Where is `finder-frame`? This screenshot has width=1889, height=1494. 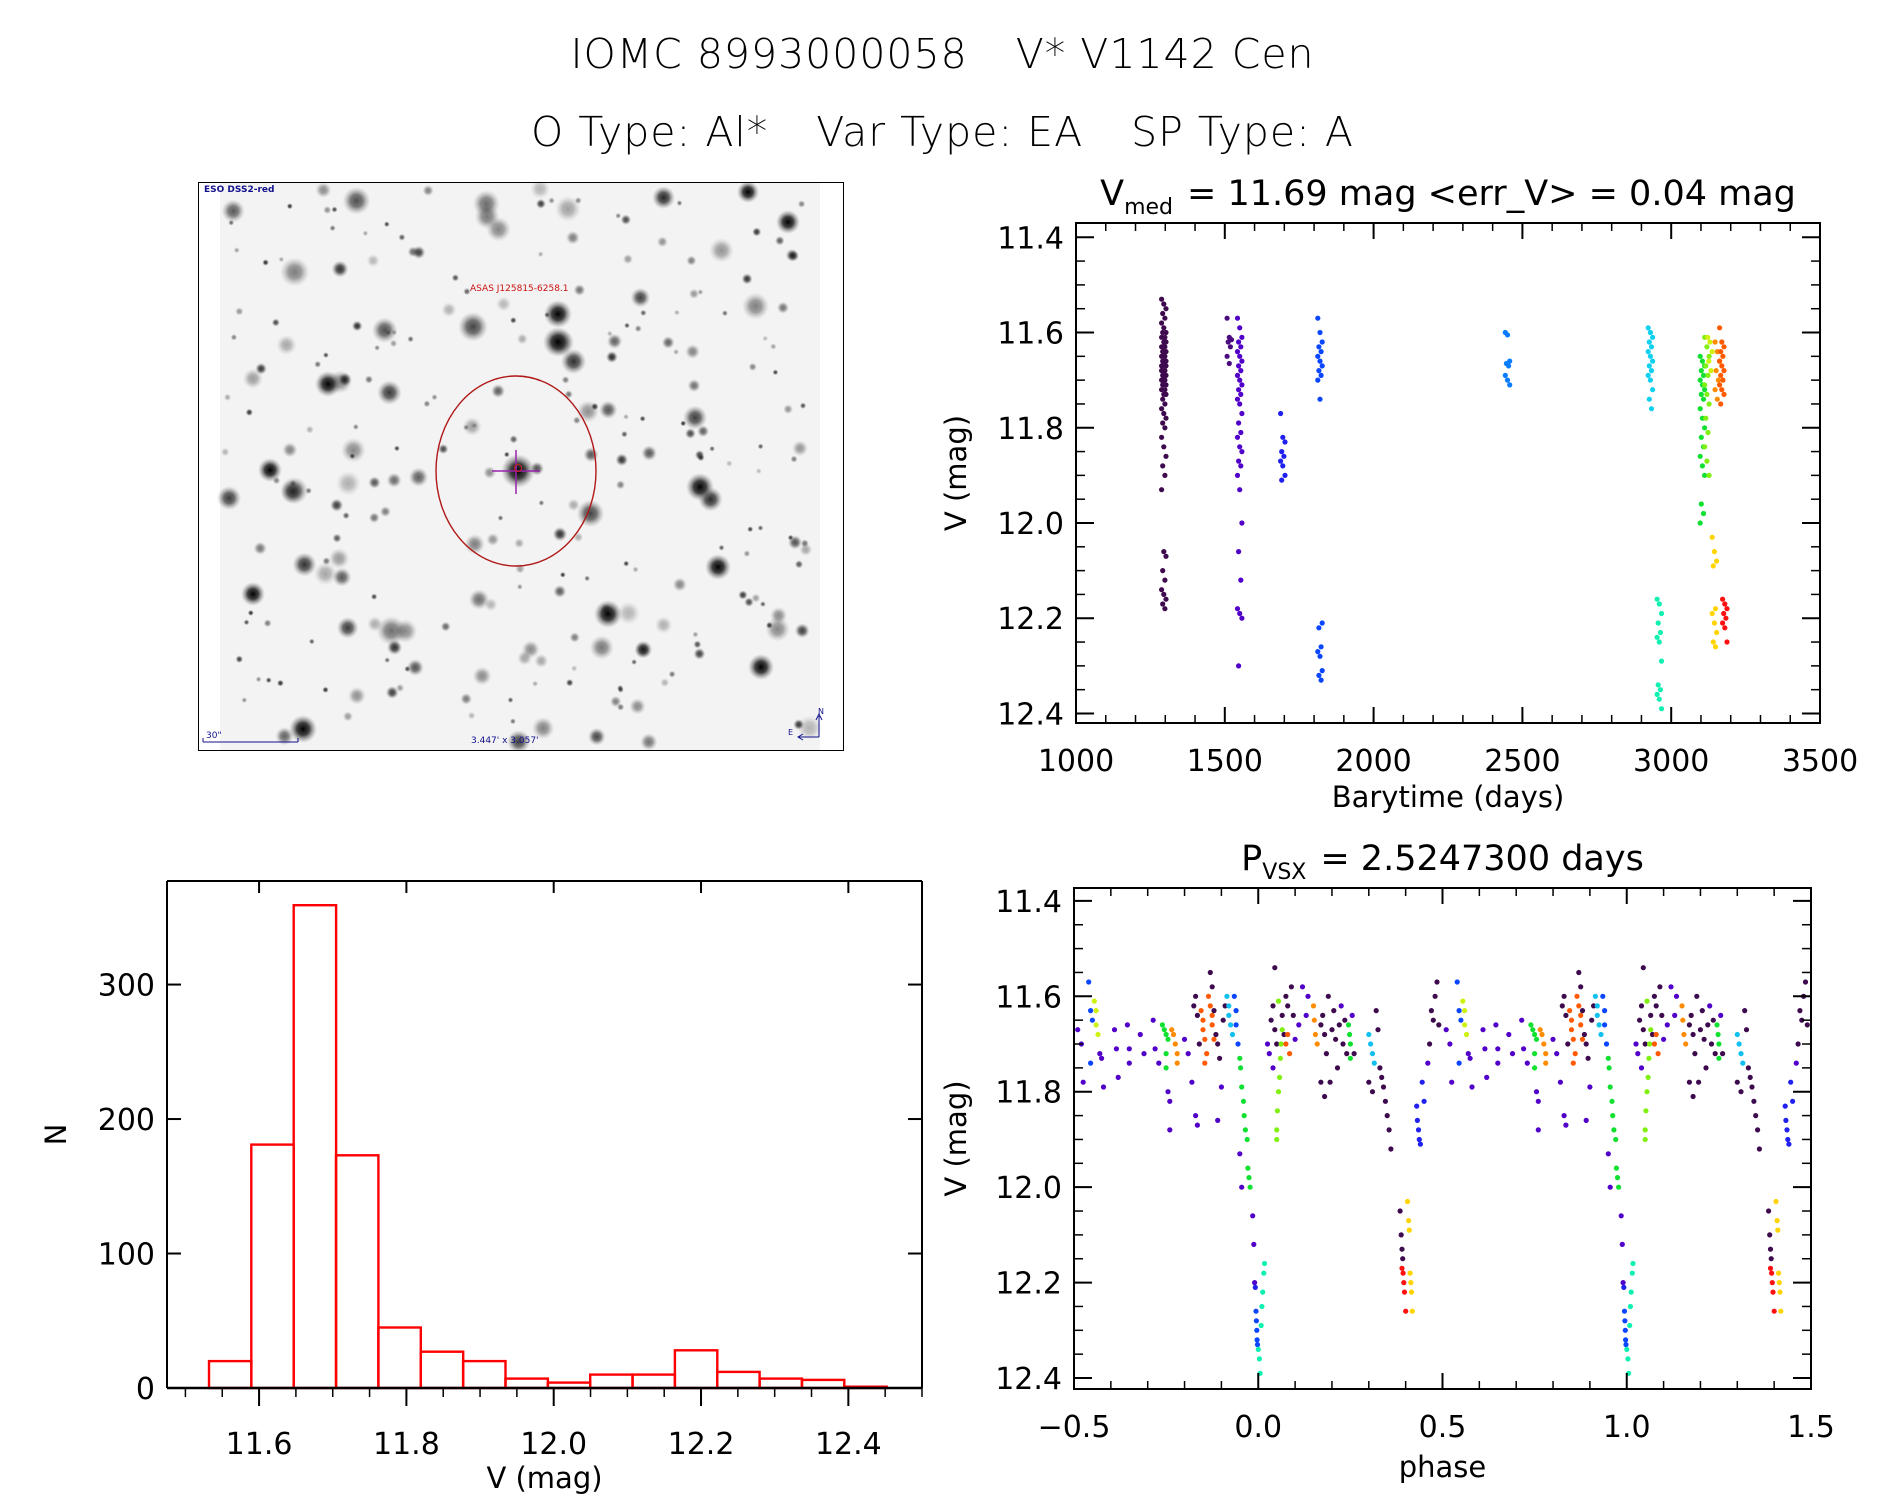 finder-frame is located at coordinates (521, 466).